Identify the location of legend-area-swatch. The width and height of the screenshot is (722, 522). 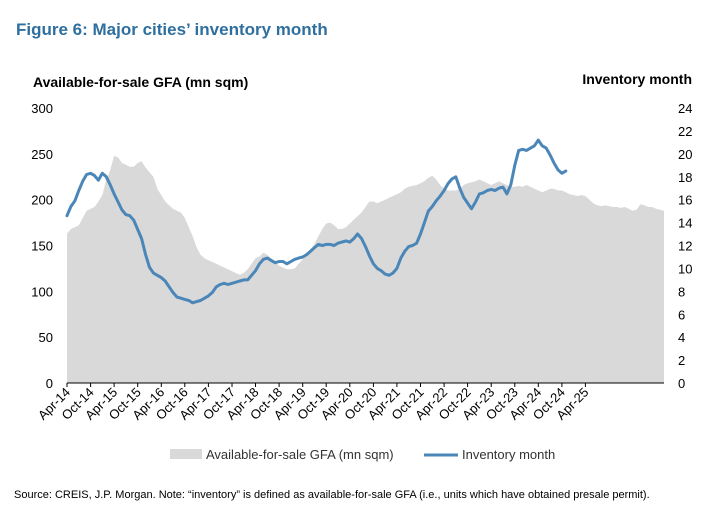
(186, 454).